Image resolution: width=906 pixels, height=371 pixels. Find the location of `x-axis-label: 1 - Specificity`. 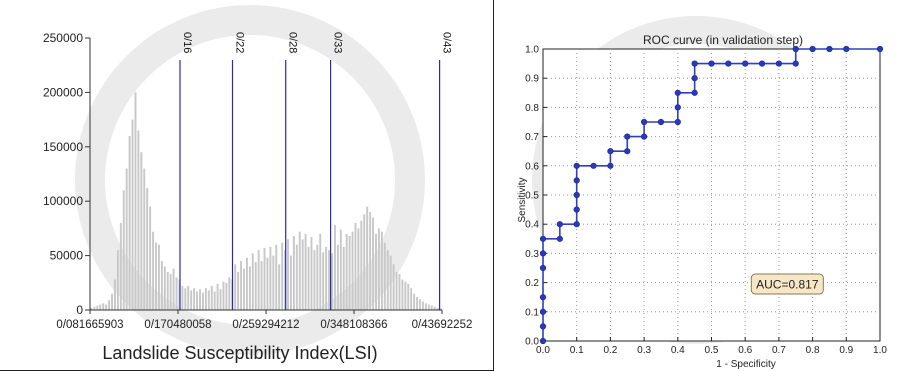

x-axis-label: 1 - Specificity is located at coordinates (745, 364).